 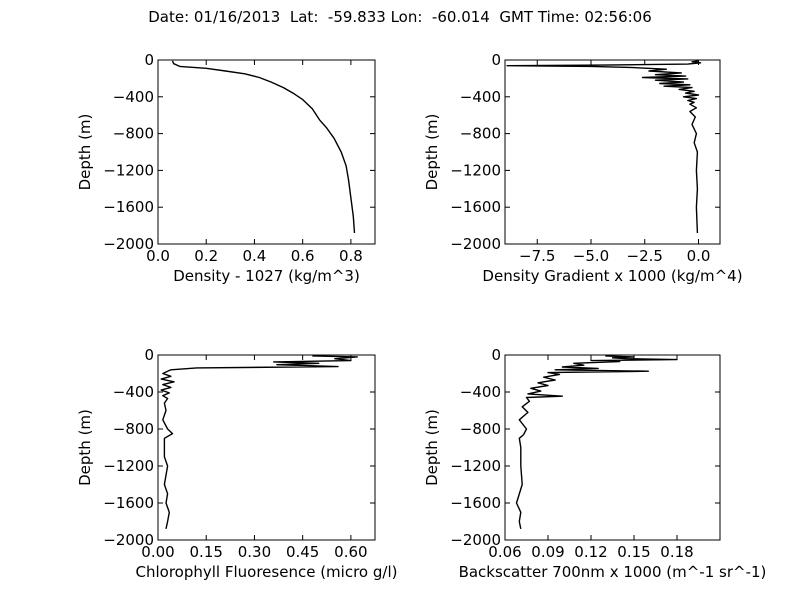 I want to click on x-tick-label: 0.18, so click(x=676, y=552).